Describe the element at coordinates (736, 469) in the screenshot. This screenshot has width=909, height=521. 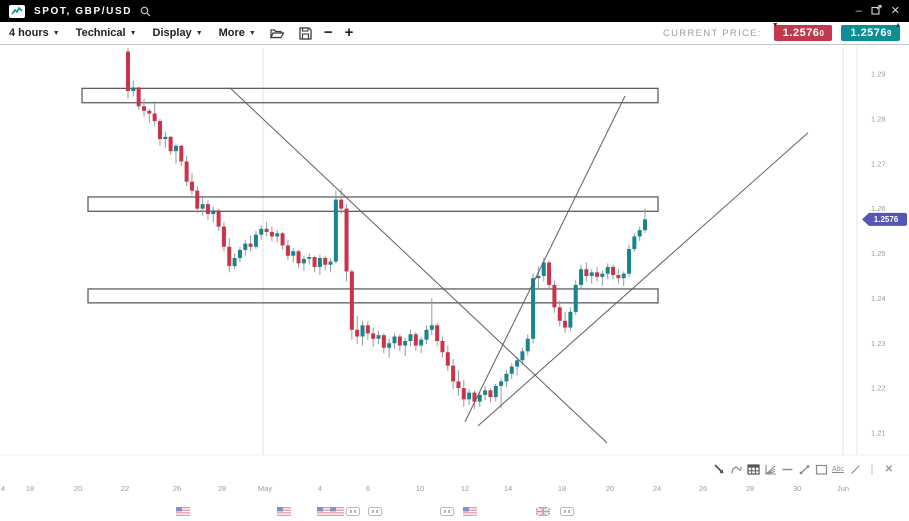
I see `curved-line-tool-icon` at that location.